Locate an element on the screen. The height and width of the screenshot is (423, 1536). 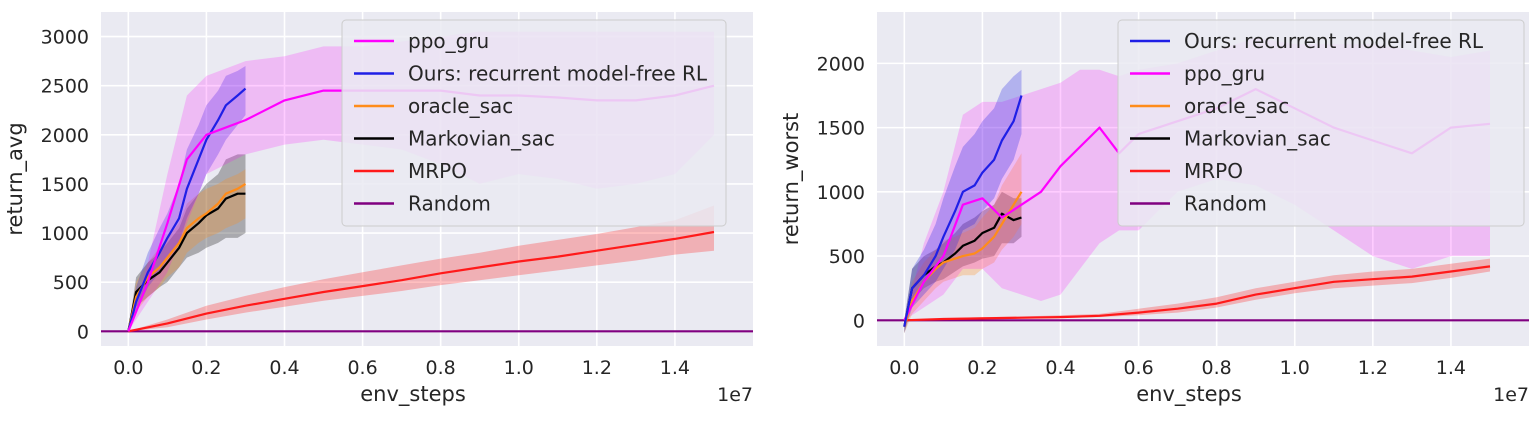
y-tick-label: 3000 is located at coordinates (65, 38).